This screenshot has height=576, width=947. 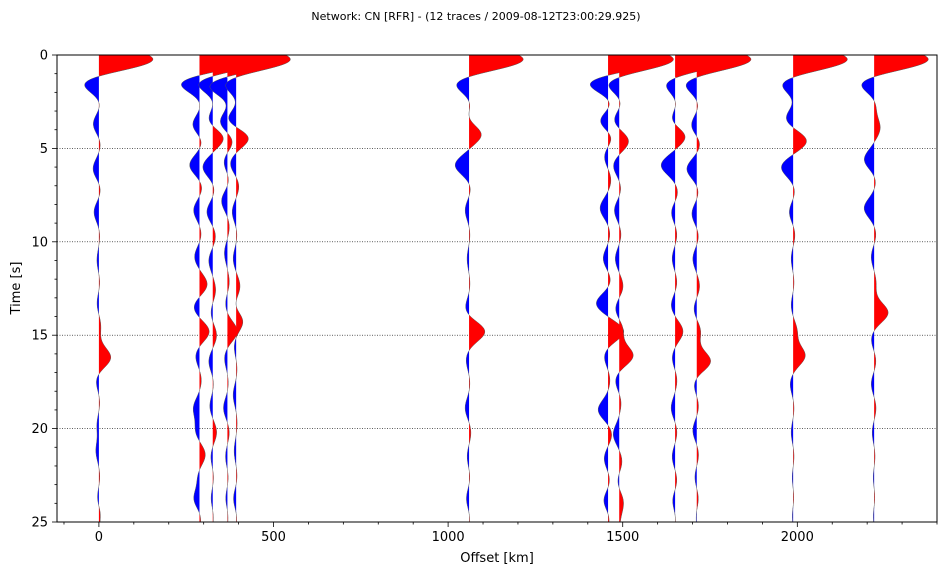 I want to click on y-tick-label: 10, so click(x=39, y=242).